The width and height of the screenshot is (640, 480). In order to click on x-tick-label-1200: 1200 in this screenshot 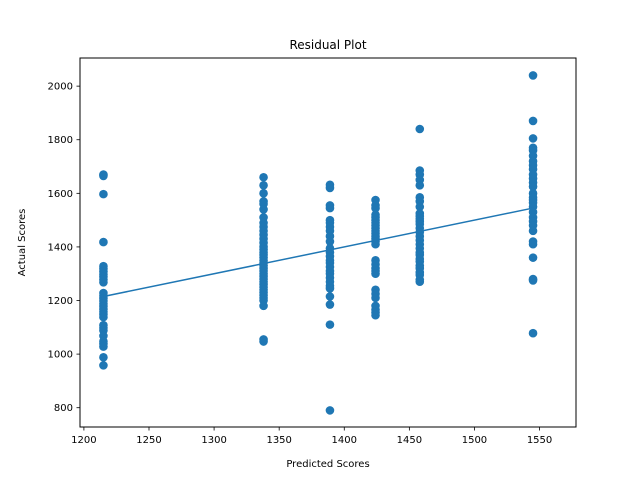, I will do `click(83, 440)`.